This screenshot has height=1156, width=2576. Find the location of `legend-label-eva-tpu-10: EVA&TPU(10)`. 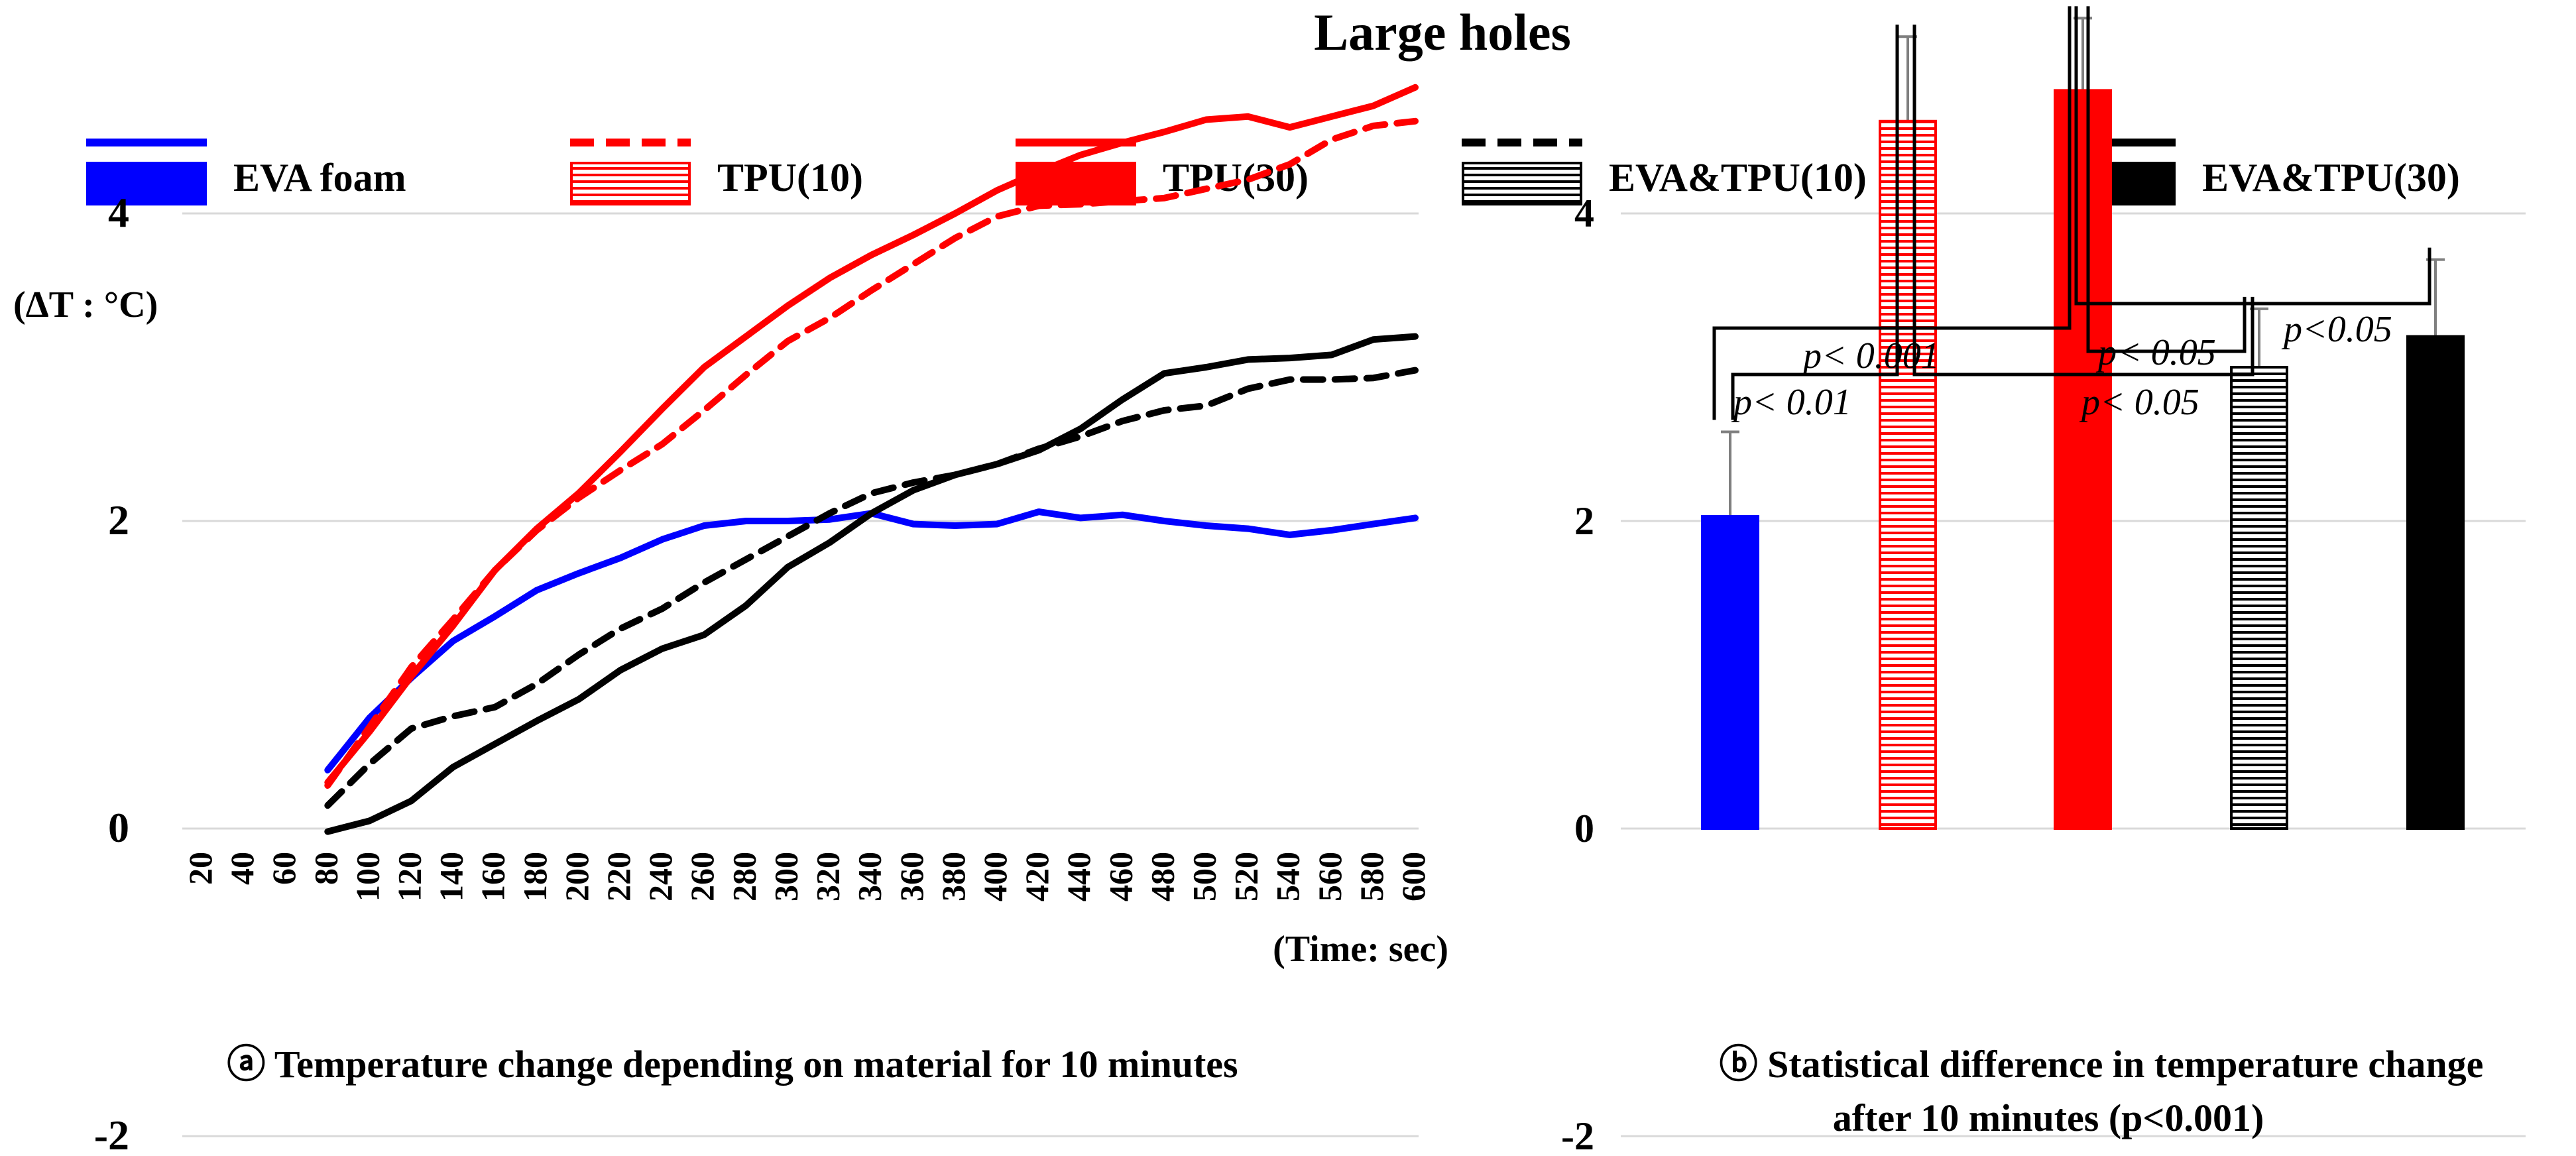

legend-label-eva-tpu-10: EVA&TPU(10) is located at coordinates (1738, 178).